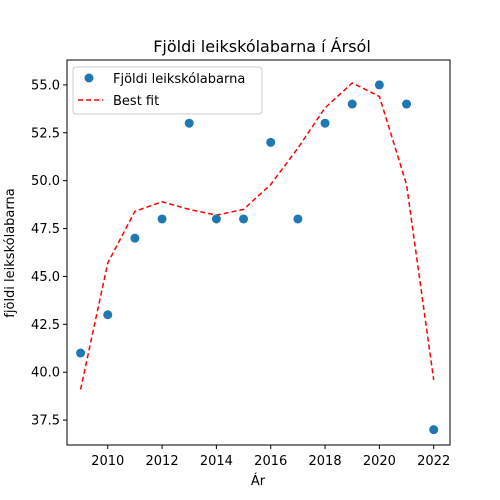 The width and height of the screenshot is (500, 500). What do you see at coordinates (45, 421) in the screenshot?
I see `y-tick-label: 37.5` at bounding box center [45, 421].